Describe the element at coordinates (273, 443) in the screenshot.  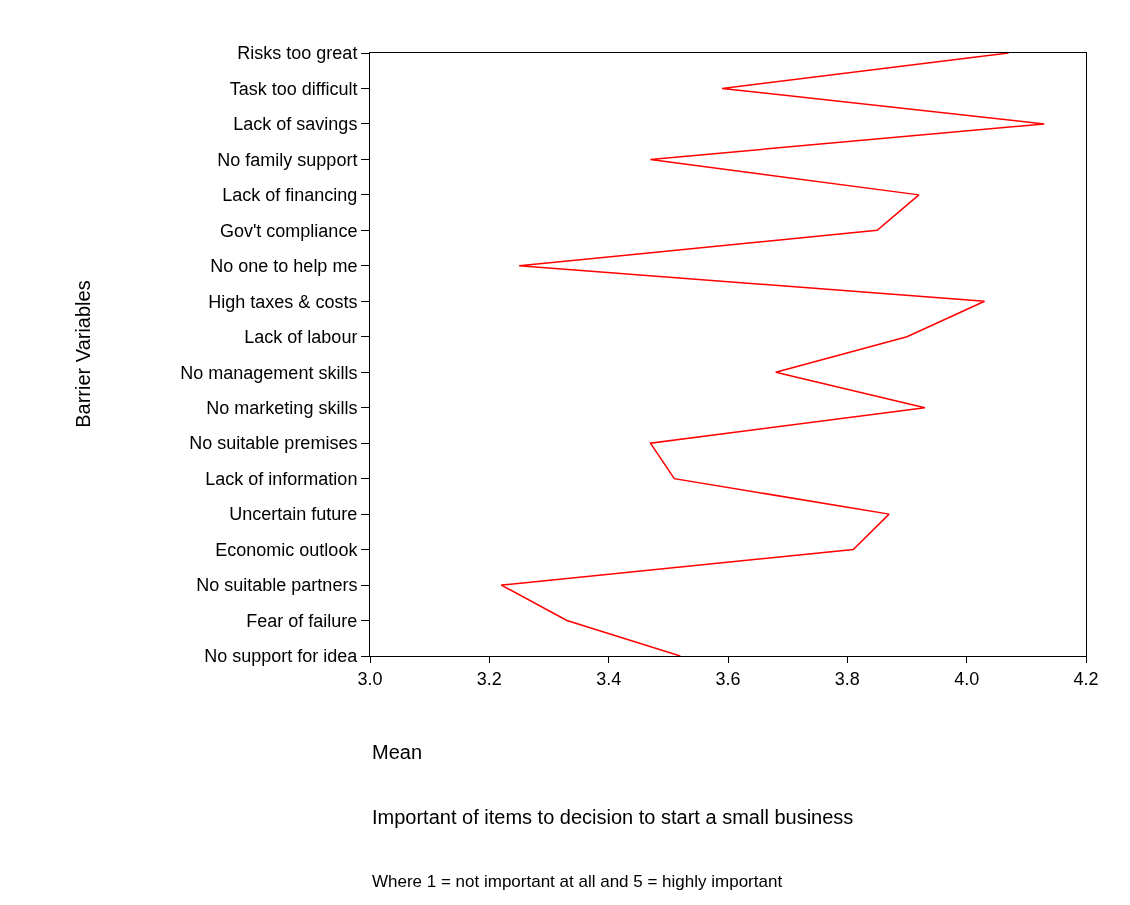
I see `y-tick-label: No suitable premises` at that location.